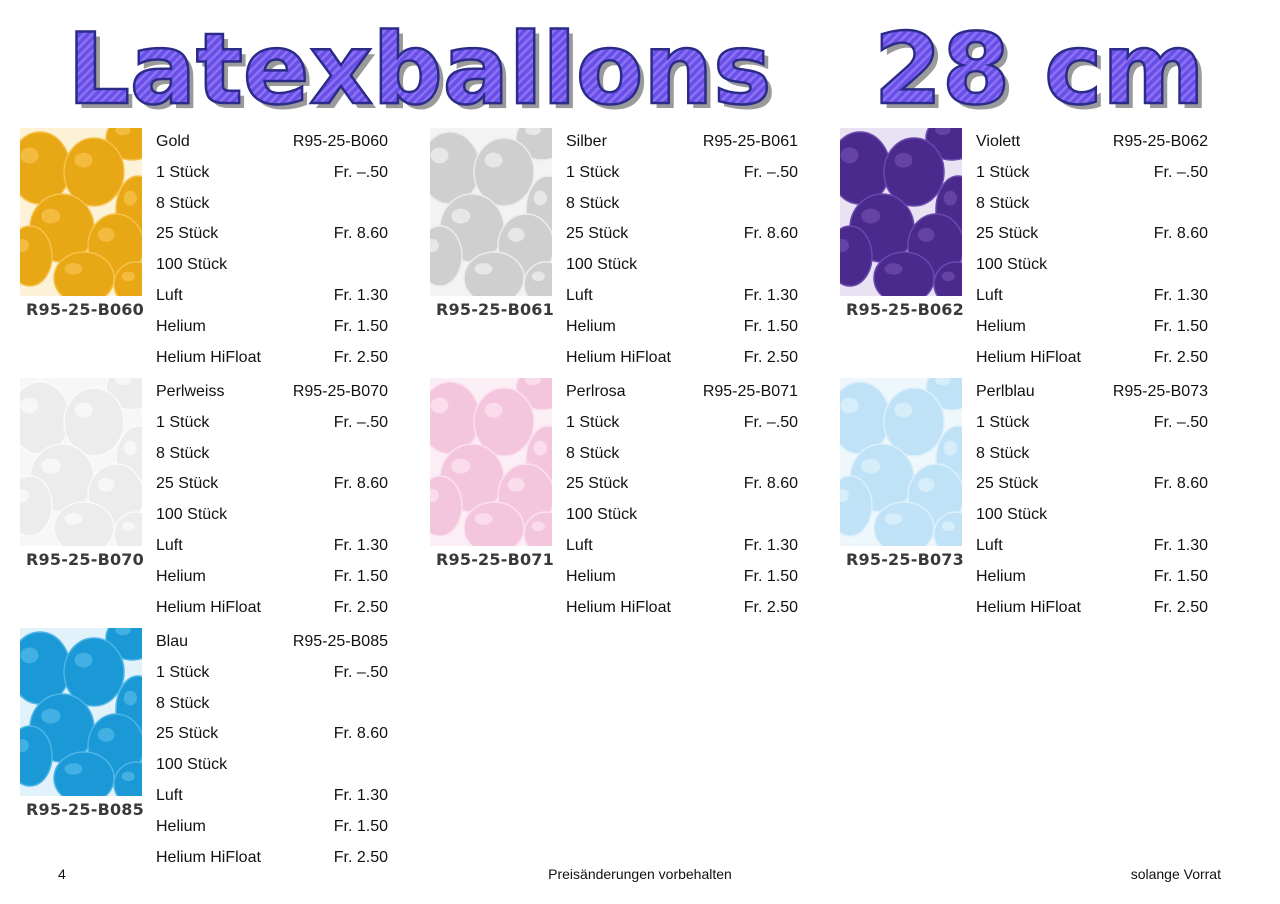 Image resolution: width=1280 pixels, height=904 pixels. What do you see at coordinates (750, 391) in the screenshot?
I see `article-code: R95-25-B071` at bounding box center [750, 391].